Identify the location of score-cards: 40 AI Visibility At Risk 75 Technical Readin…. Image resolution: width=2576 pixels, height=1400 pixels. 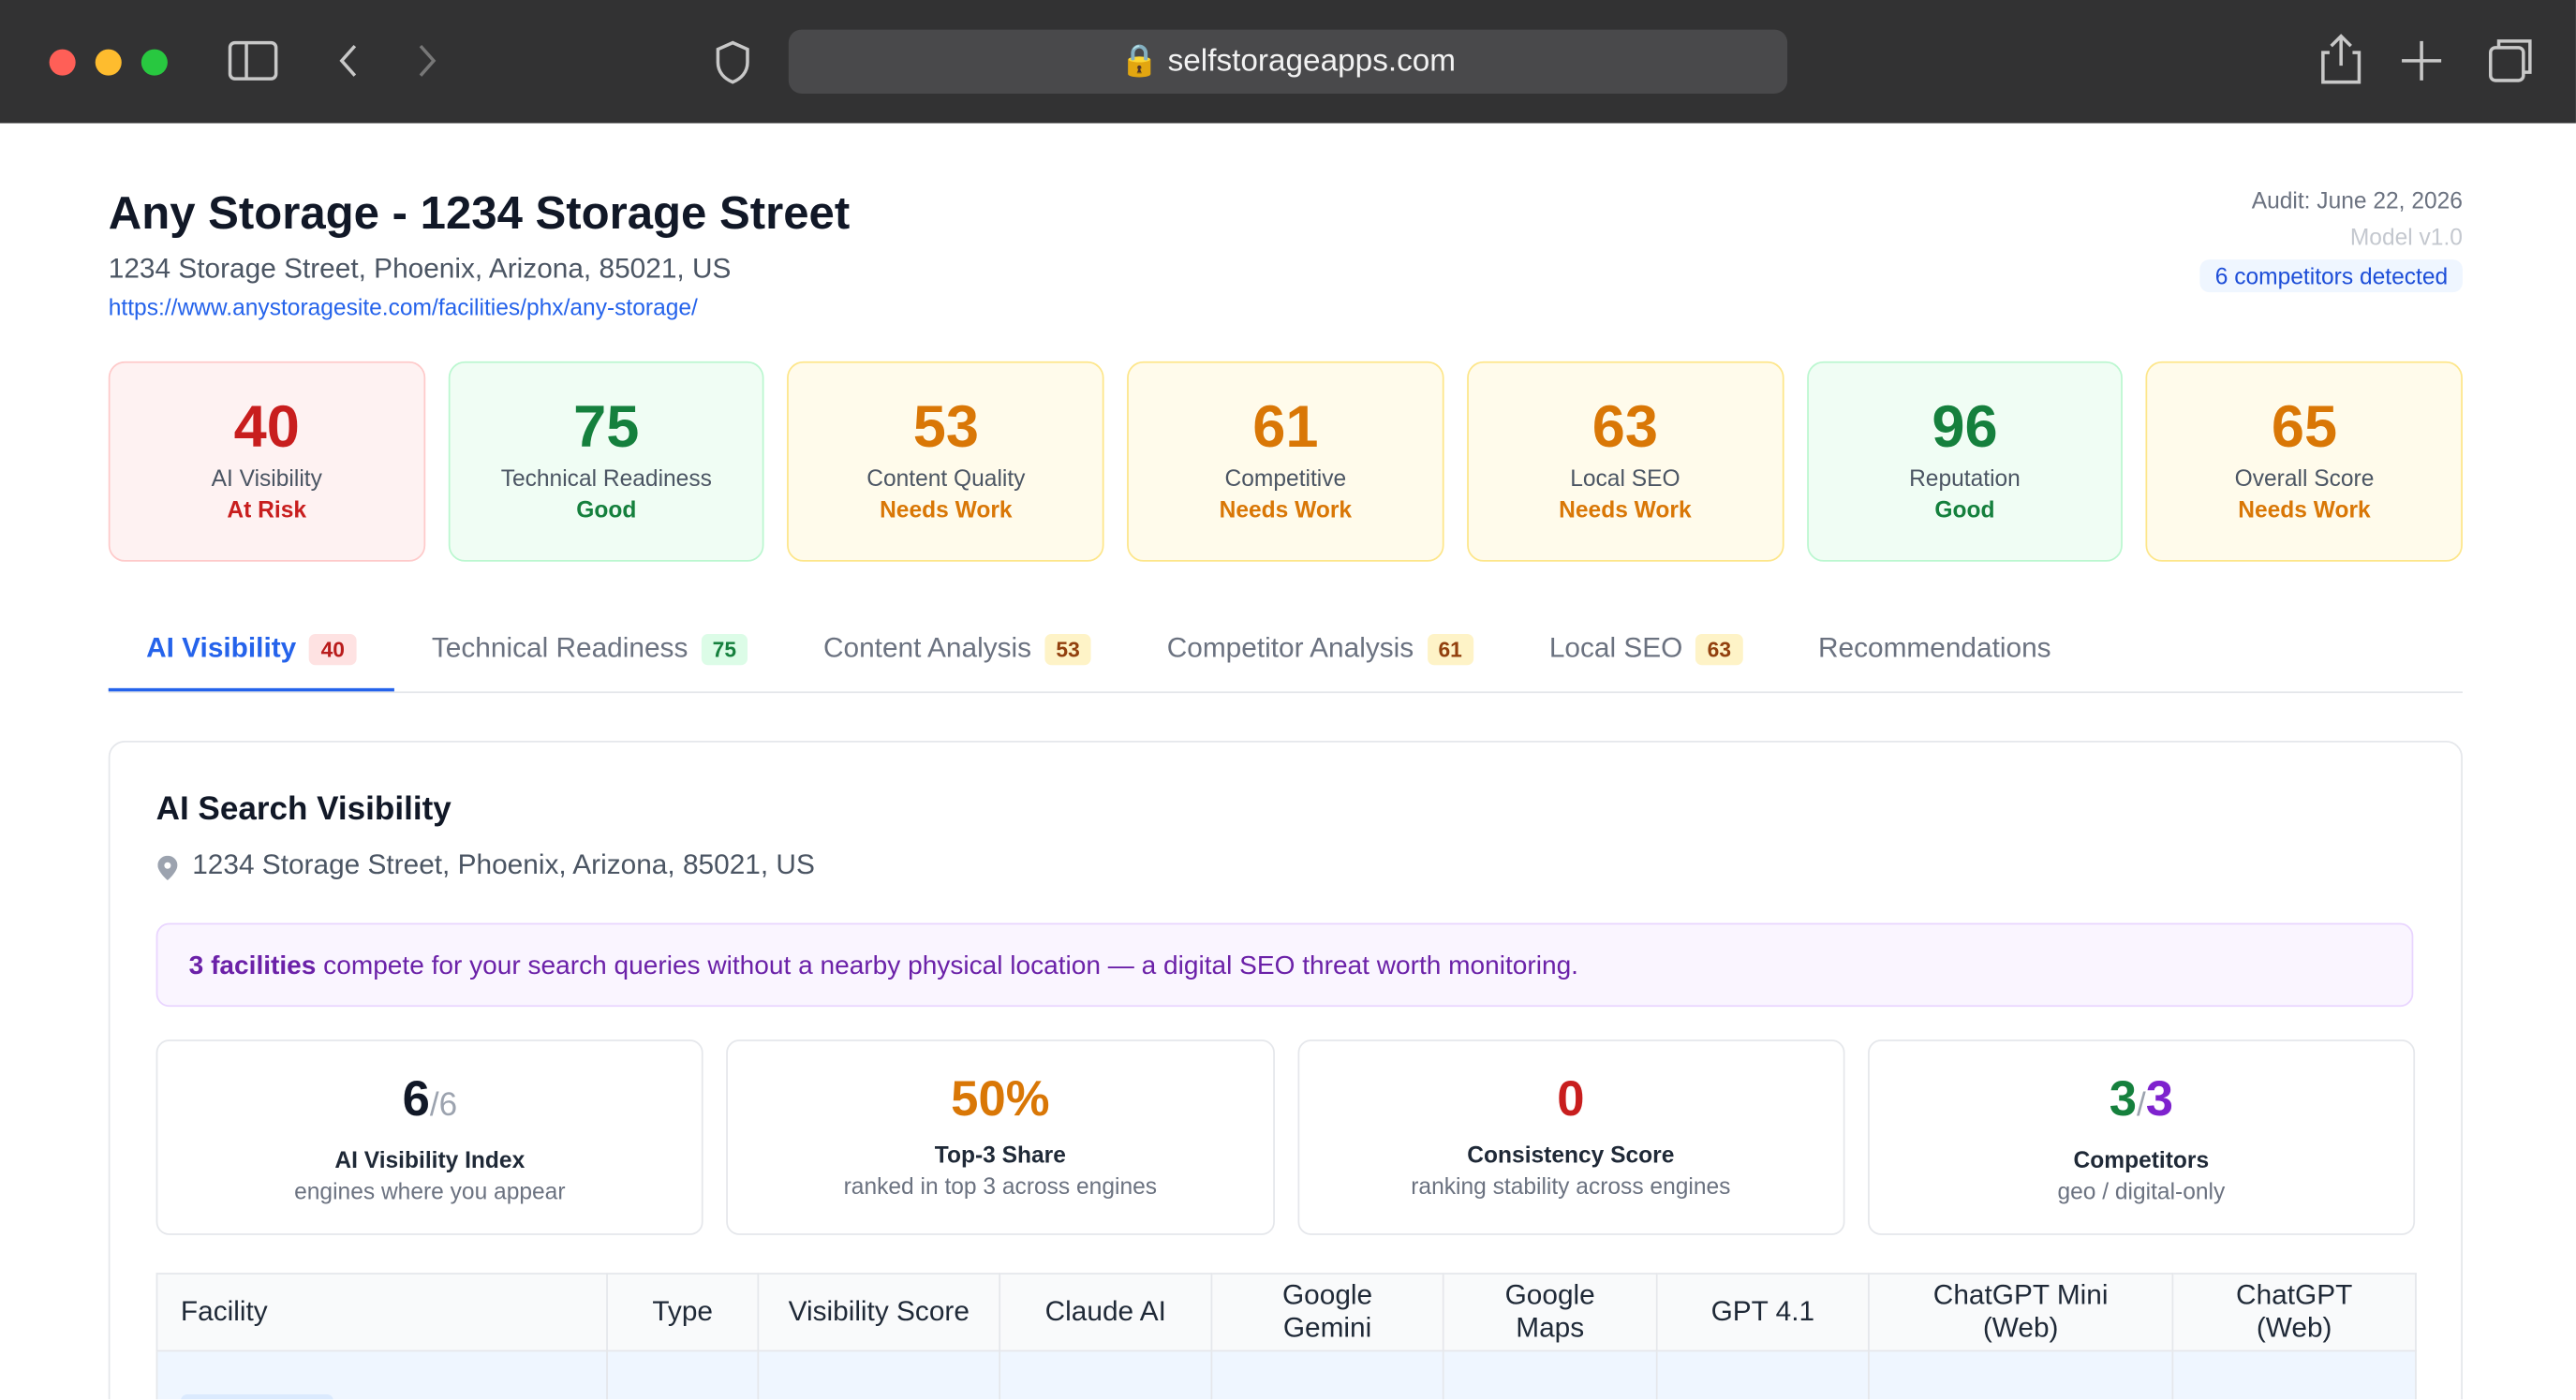
(1286, 461).